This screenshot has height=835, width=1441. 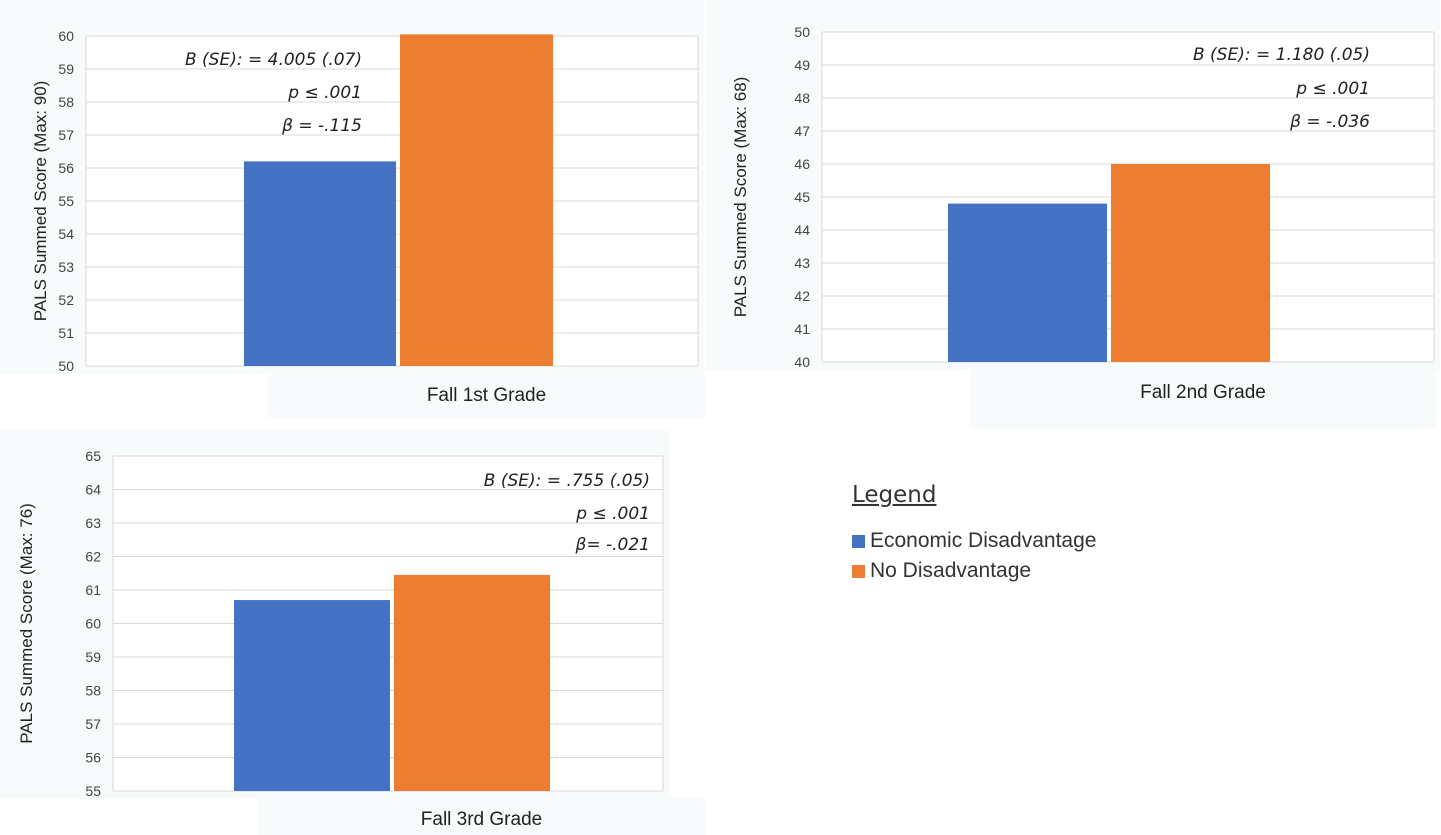 I want to click on y-tick-label: 63, so click(x=93, y=523).